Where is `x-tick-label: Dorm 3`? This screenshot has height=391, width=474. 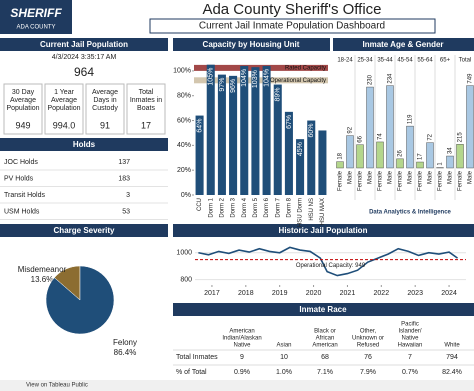
x-tick-label: Dorm 3 is located at coordinates (234, 207).